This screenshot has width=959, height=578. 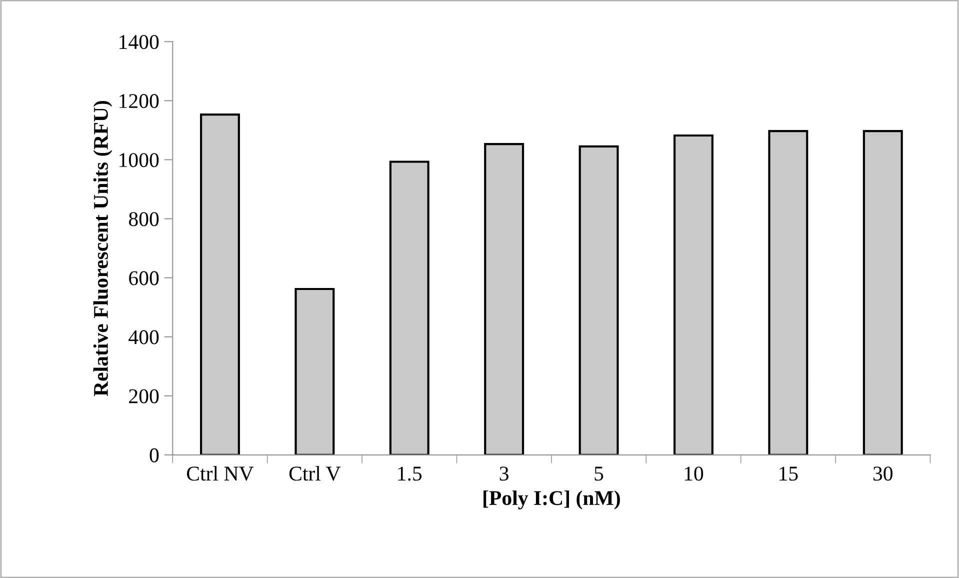 What do you see at coordinates (882, 473) in the screenshot?
I see `x-tick-label: 30` at bounding box center [882, 473].